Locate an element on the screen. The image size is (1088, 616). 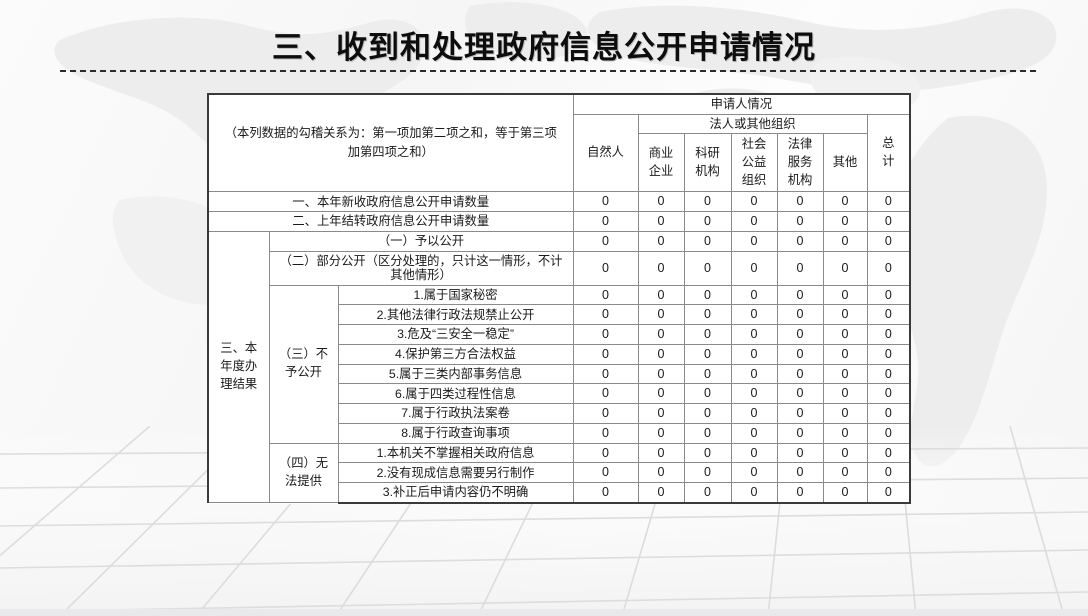
row-label-r8: 4.保护第三方合法权益 is located at coordinates (455, 354).